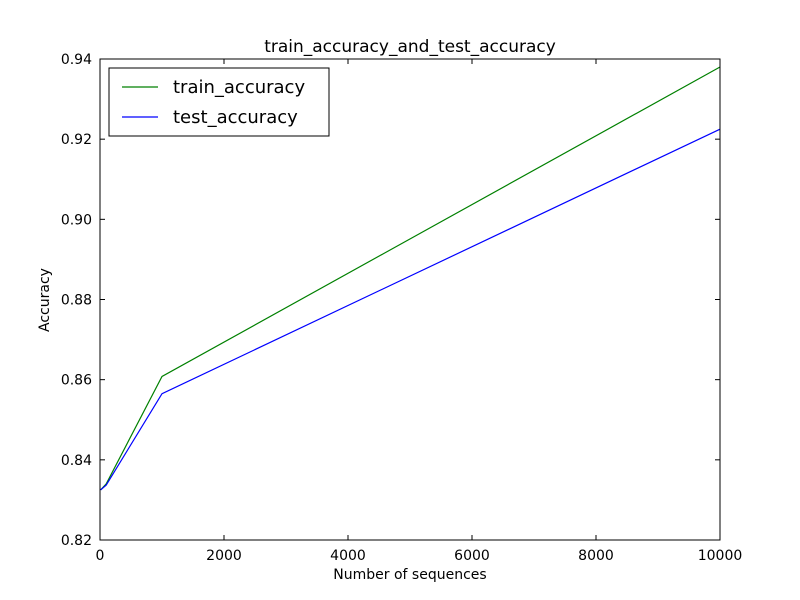  I want to click on legend: train_accuracy test_accuracy, so click(219, 102).